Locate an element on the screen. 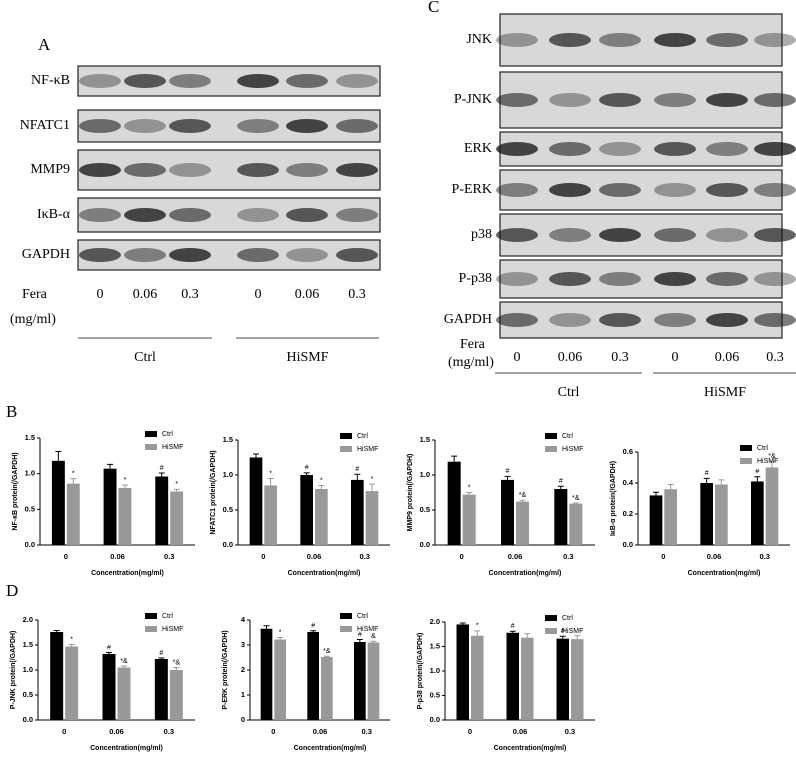  significance-mark: *& is located at coordinates (523, 495).